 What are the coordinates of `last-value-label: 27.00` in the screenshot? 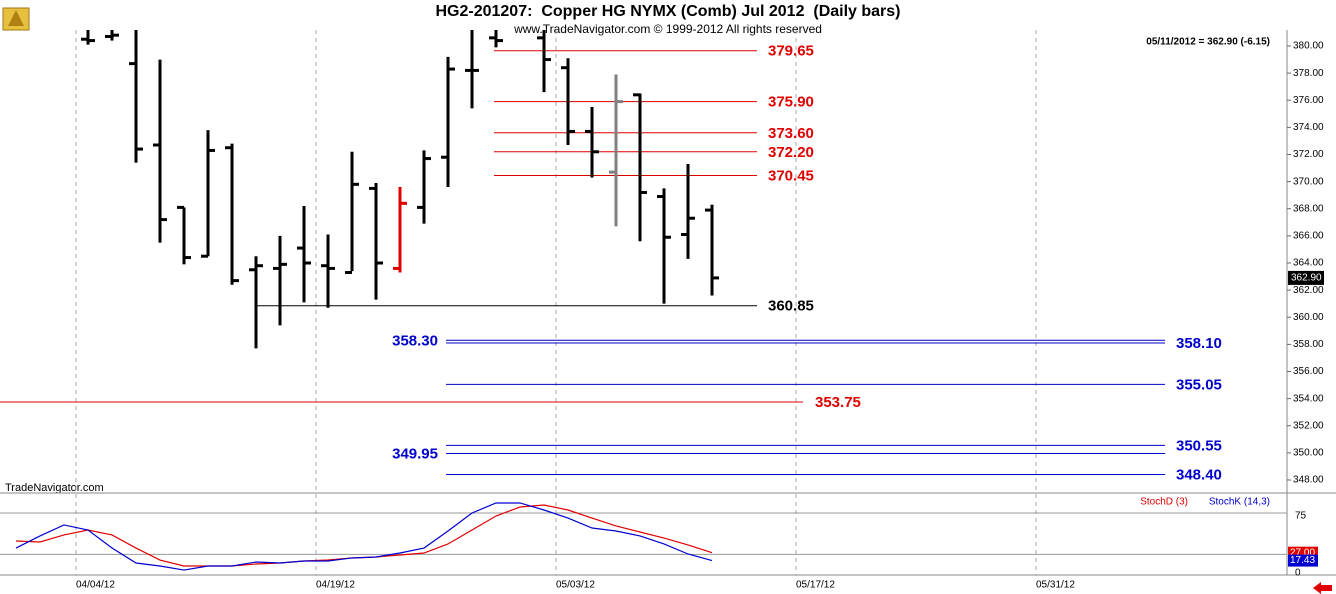 It's located at (1302, 552).